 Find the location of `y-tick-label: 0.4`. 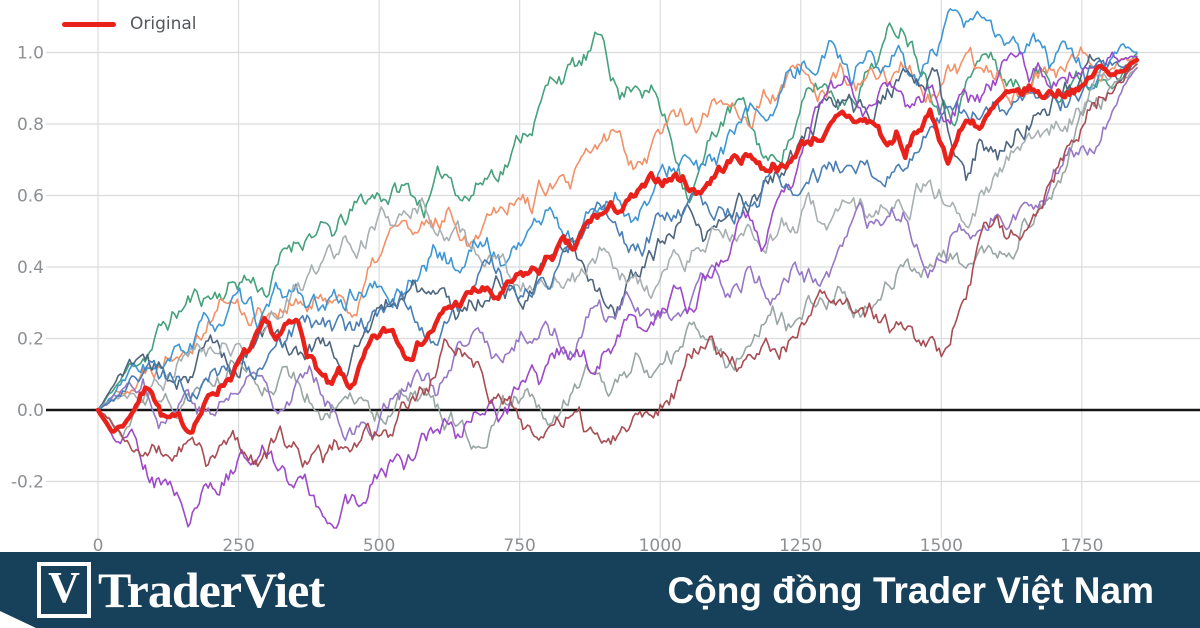

y-tick-label: 0.4 is located at coordinates (30, 268).